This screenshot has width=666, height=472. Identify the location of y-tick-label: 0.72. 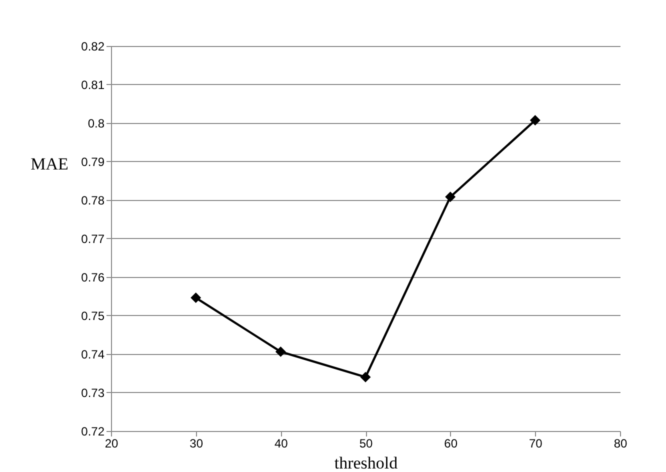
(93, 431).